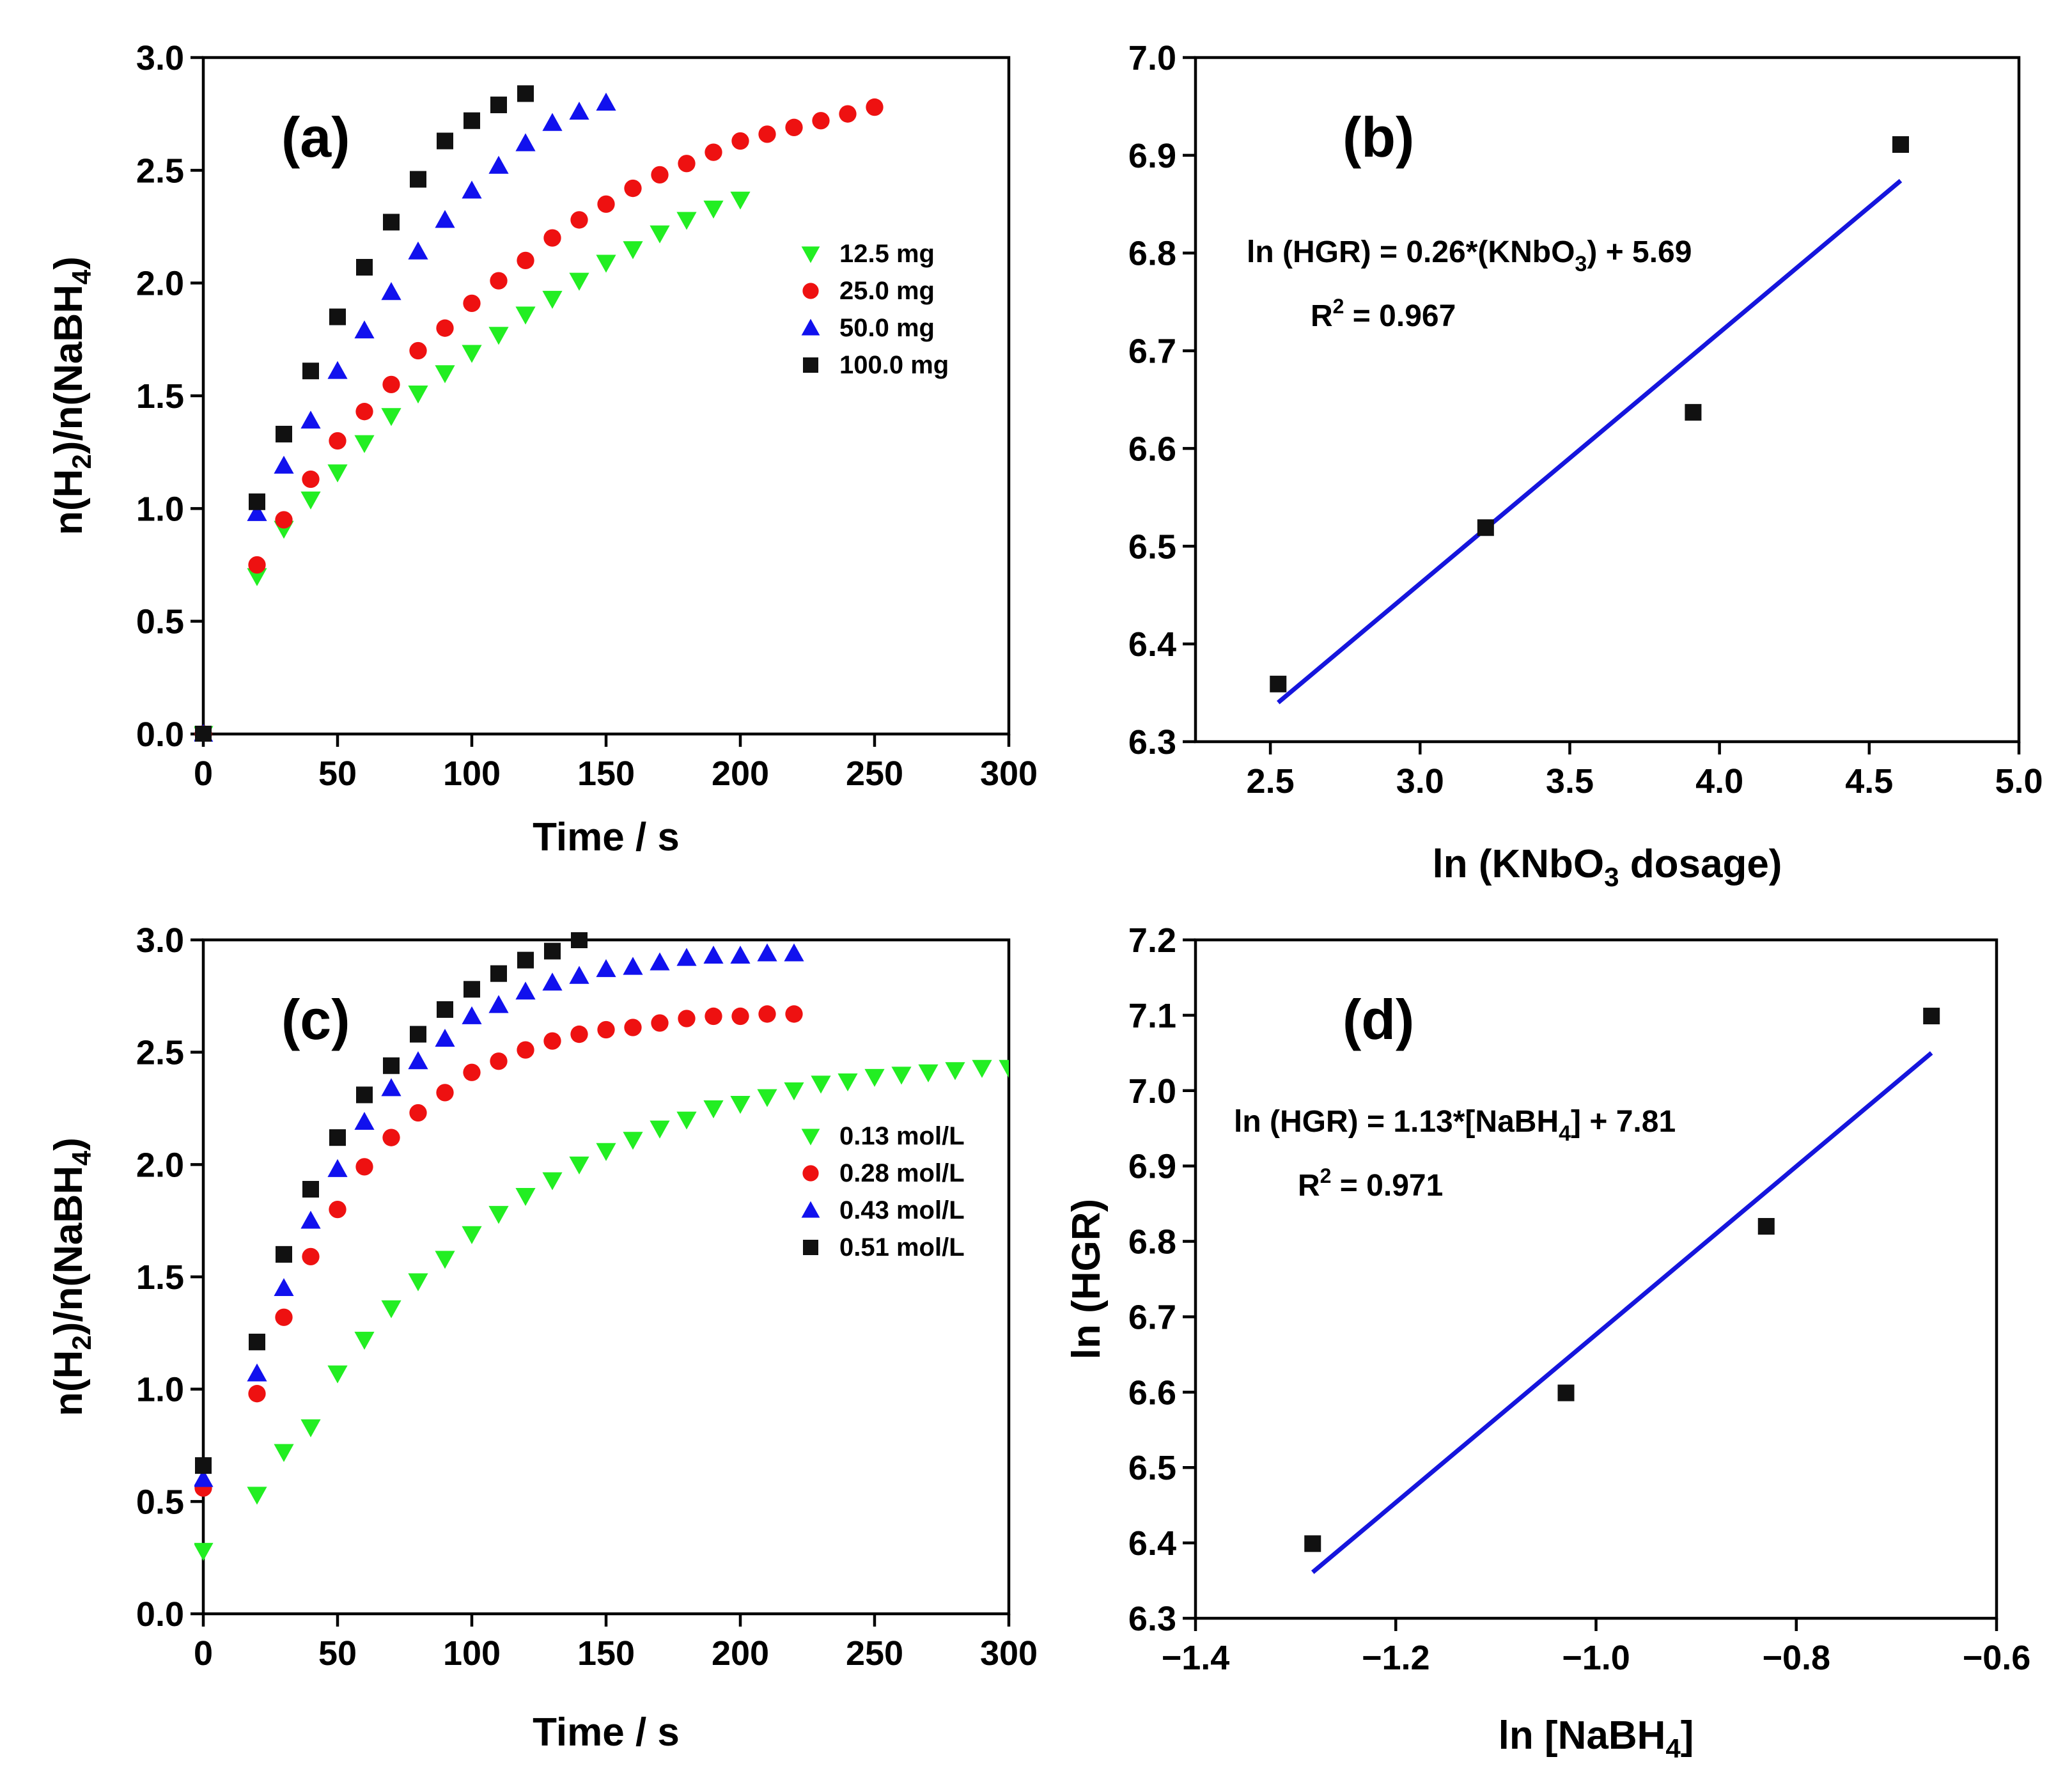 Image resolution: width=2072 pixels, height=1773 pixels. I want to click on y-tick-label: 0.0, so click(160, 1614).